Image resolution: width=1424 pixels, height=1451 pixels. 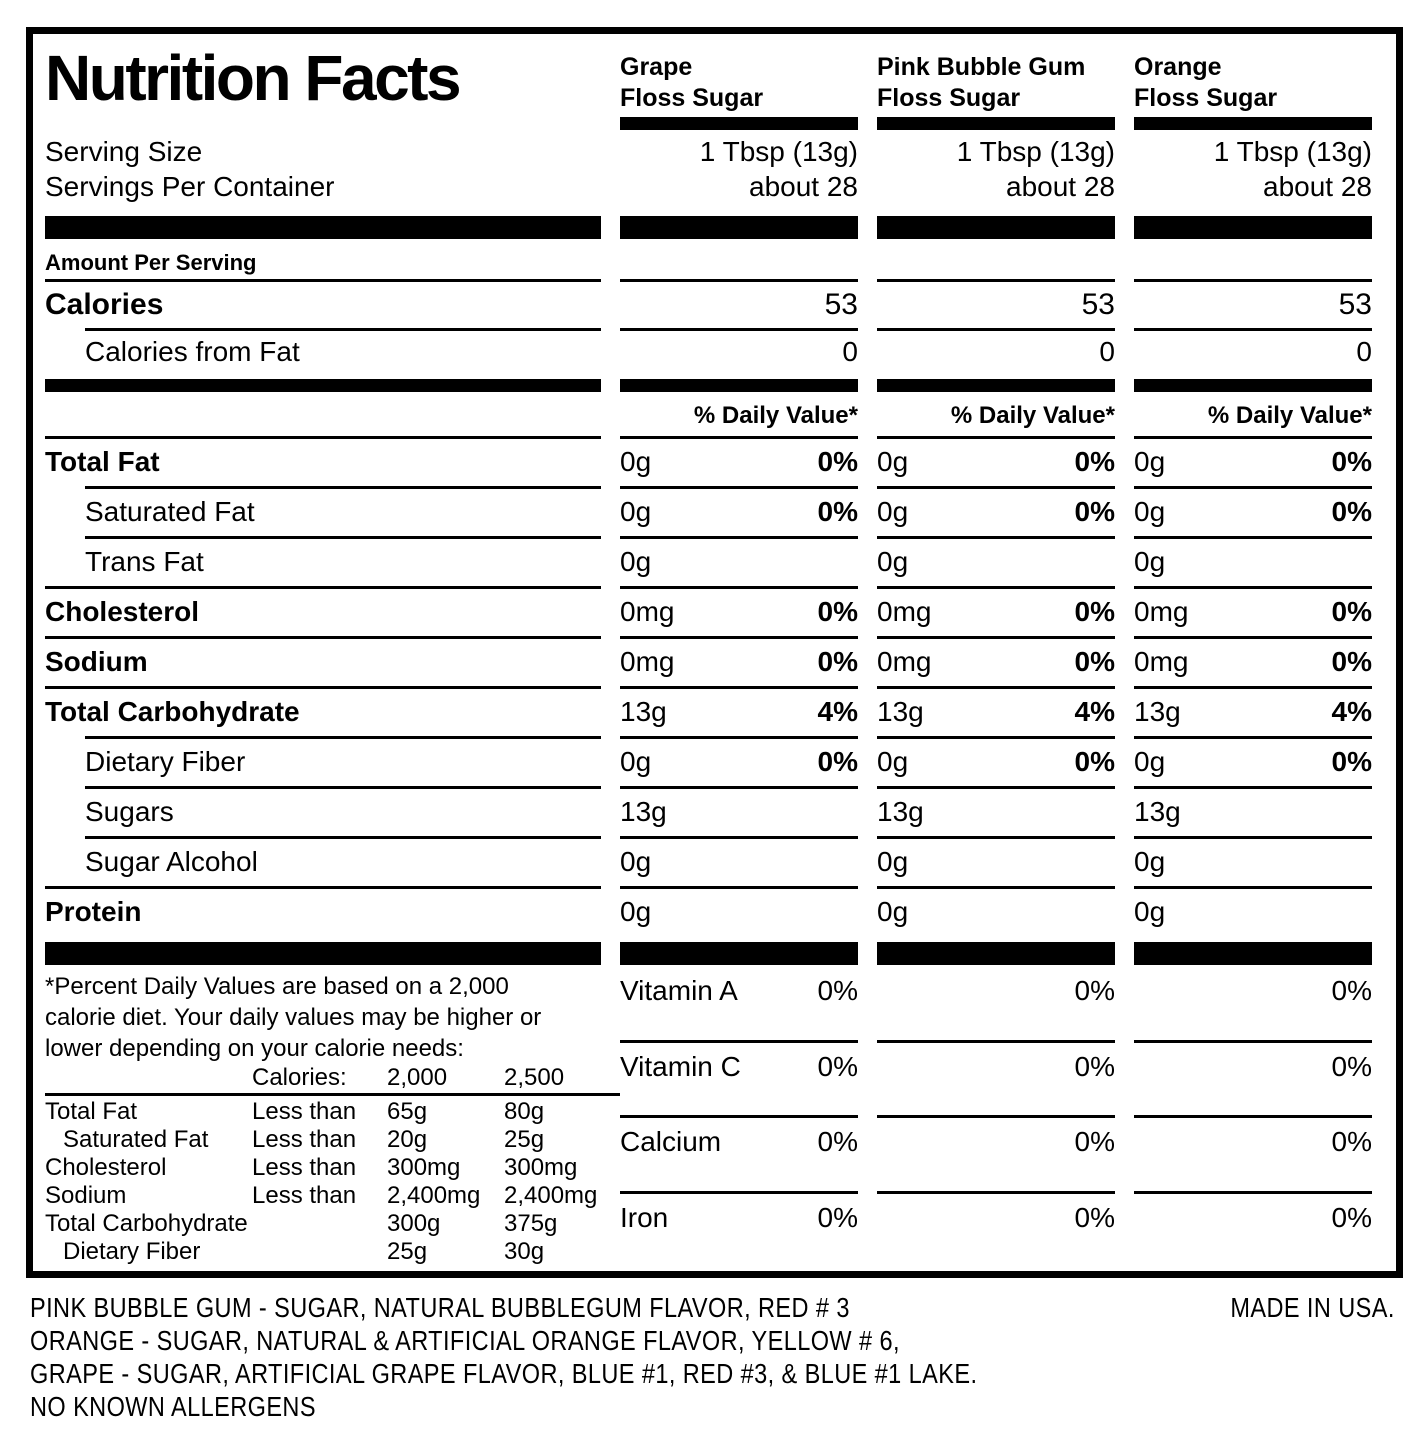 I want to click on column-header-orange: Orange Floss Sugar, so click(x=1253, y=77).